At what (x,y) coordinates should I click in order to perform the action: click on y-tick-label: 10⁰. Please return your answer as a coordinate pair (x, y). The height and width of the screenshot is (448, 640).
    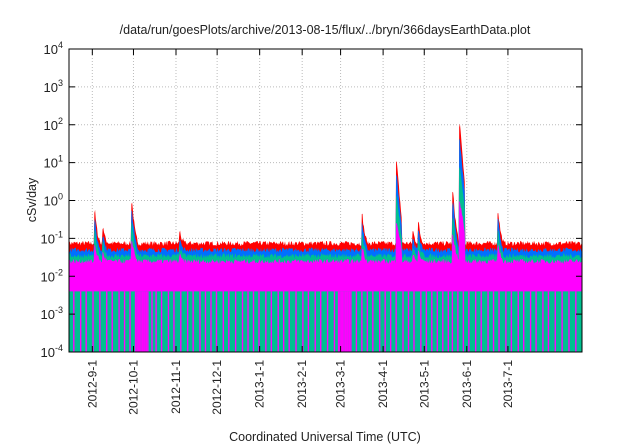
    Looking at the image, I should click on (53, 200).